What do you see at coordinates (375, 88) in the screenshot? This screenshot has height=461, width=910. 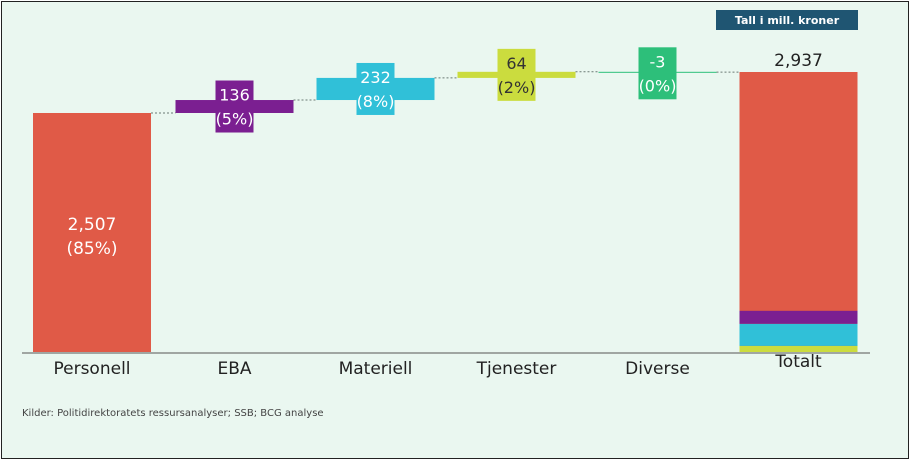 I see `label-box-materiell` at bounding box center [375, 88].